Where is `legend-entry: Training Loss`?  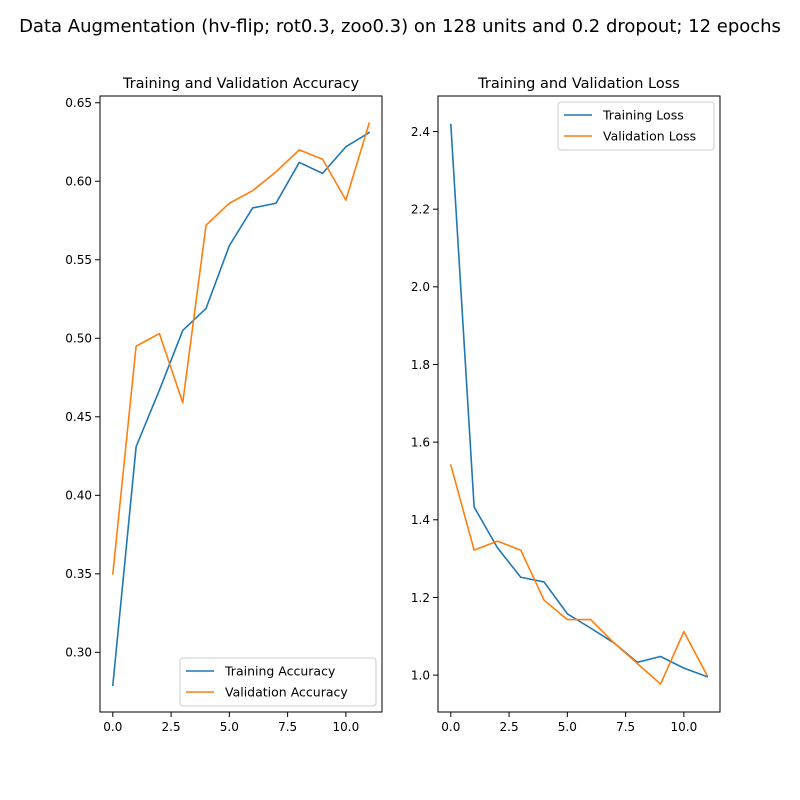
legend-entry: Training Loss is located at coordinates (643, 115).